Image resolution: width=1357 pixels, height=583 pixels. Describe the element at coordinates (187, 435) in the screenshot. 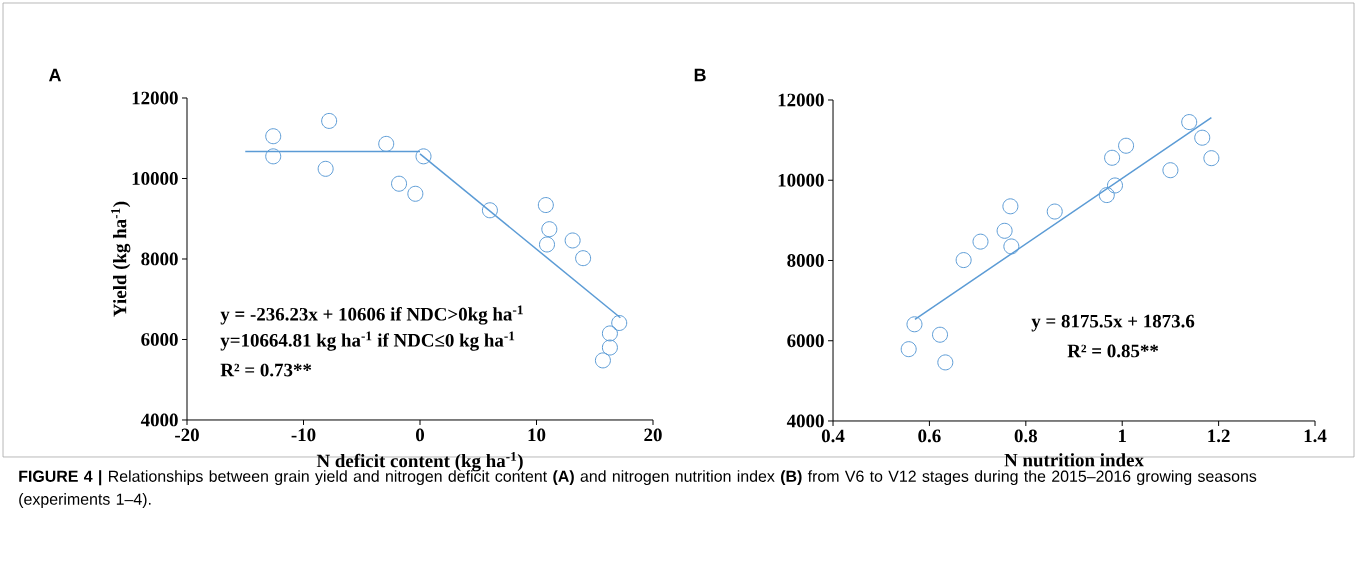

I see `x-tick-label: -20` at that location.